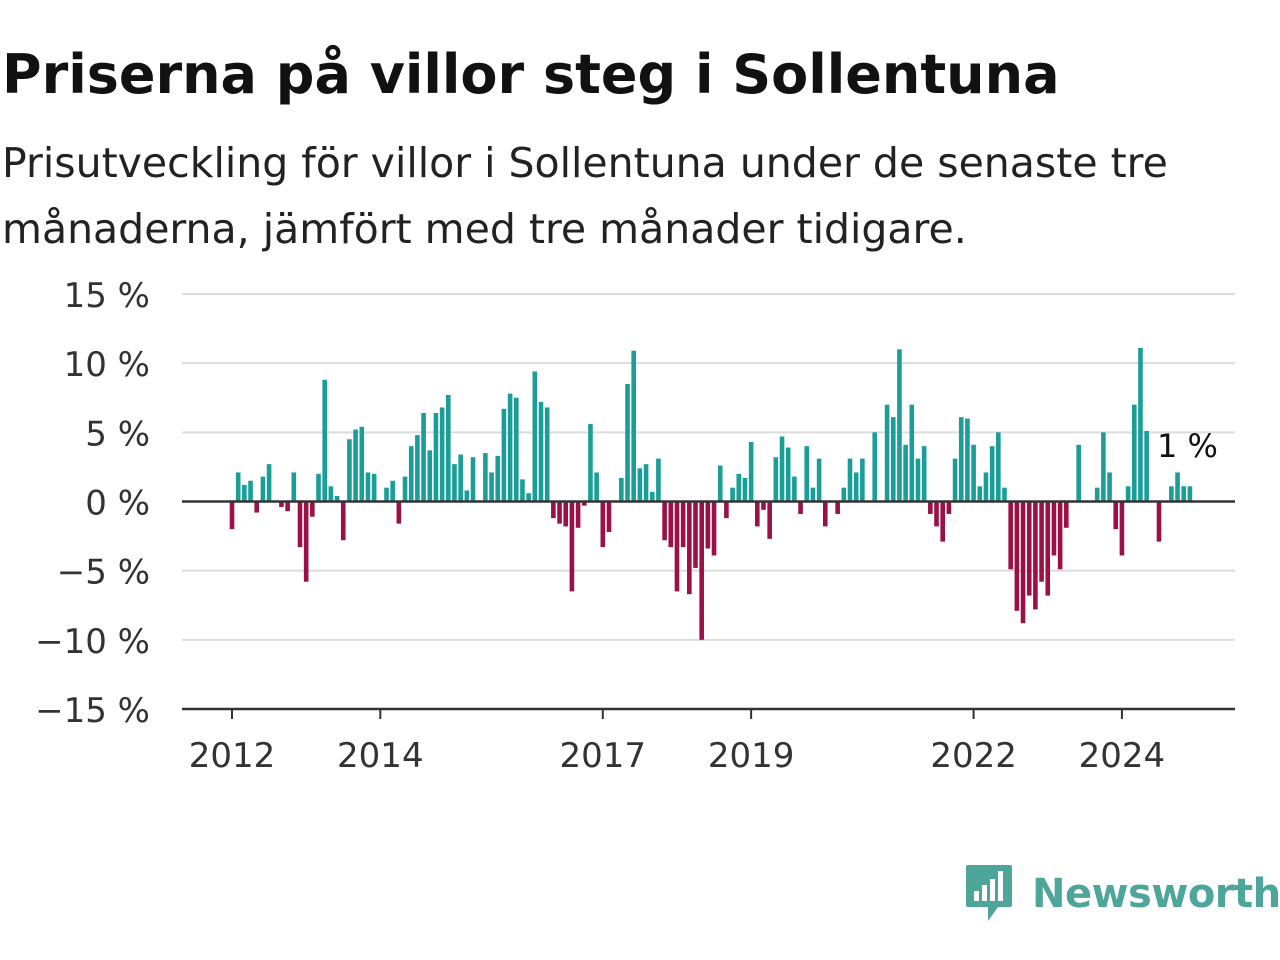 The width and height of the screenshot is (1280, 960). Describe the element at coordinates (380, 756) in the screenshot. I see `x-tick-label: 2014` at that location.